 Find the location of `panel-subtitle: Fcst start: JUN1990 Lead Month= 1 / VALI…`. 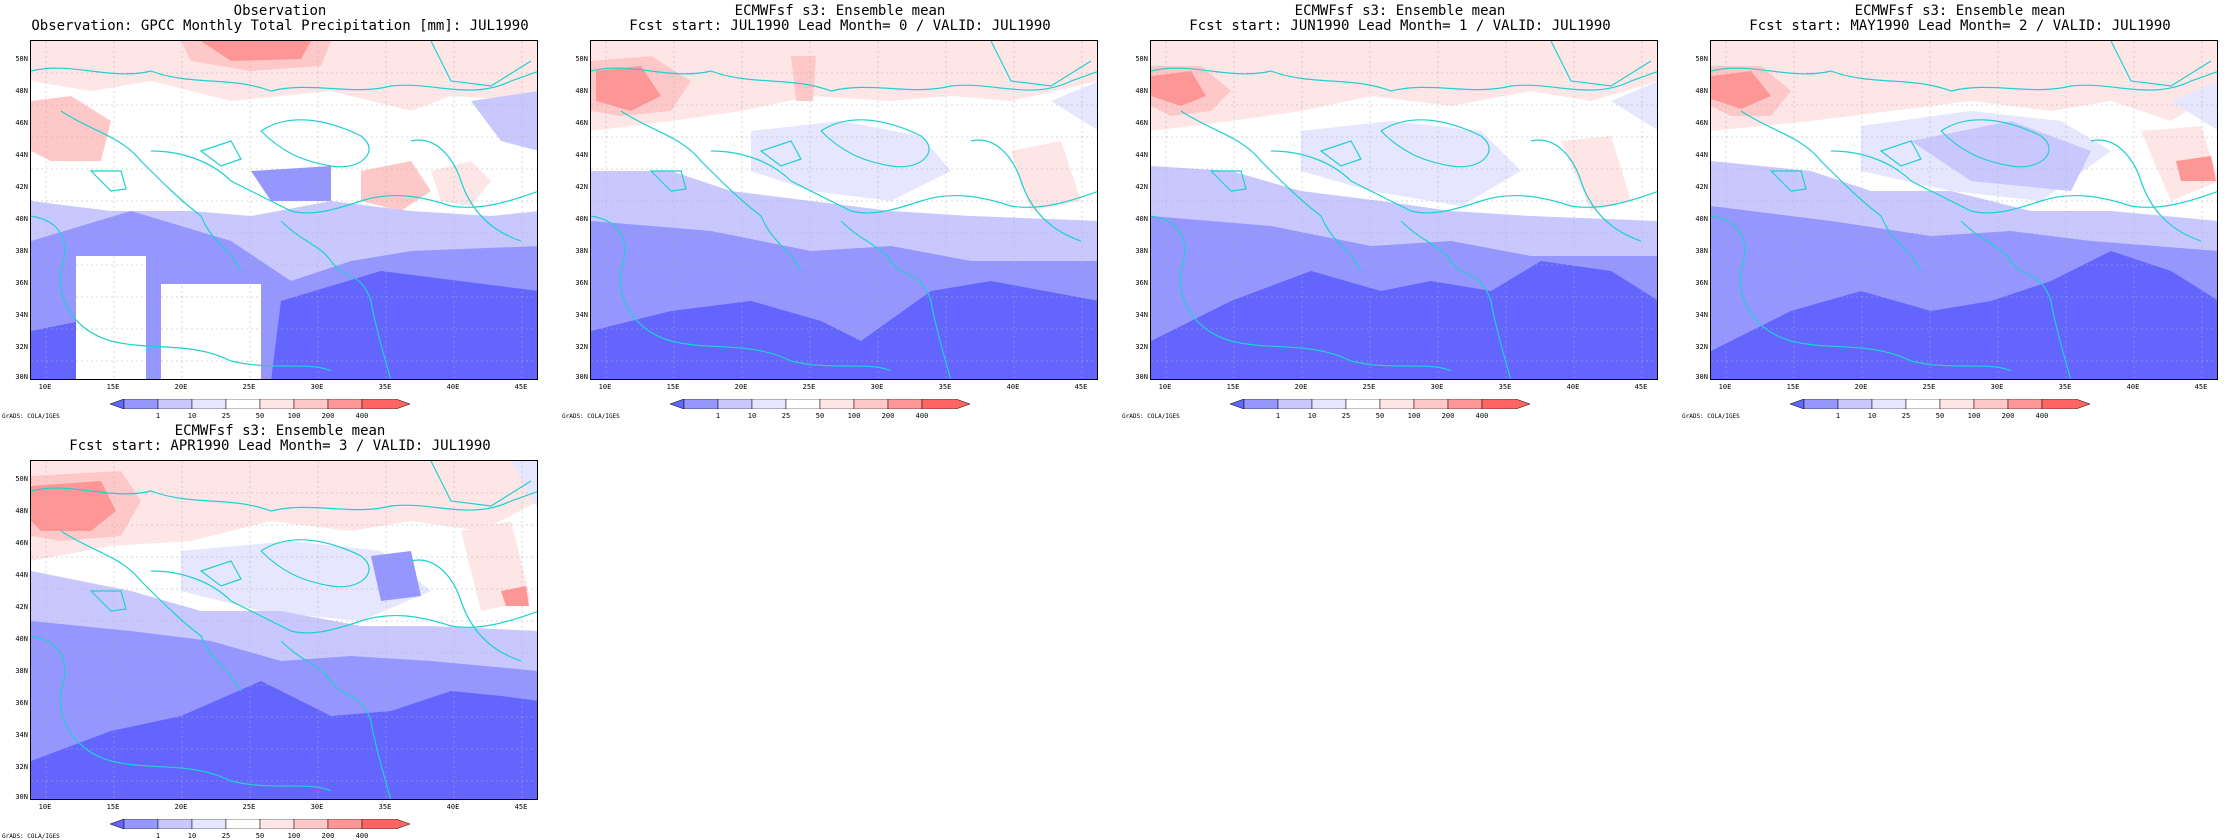

panel-subtitle: Fcst start: JUN1990 Lead Month= 1 / VALI… is located at coordinates (1400, 26).